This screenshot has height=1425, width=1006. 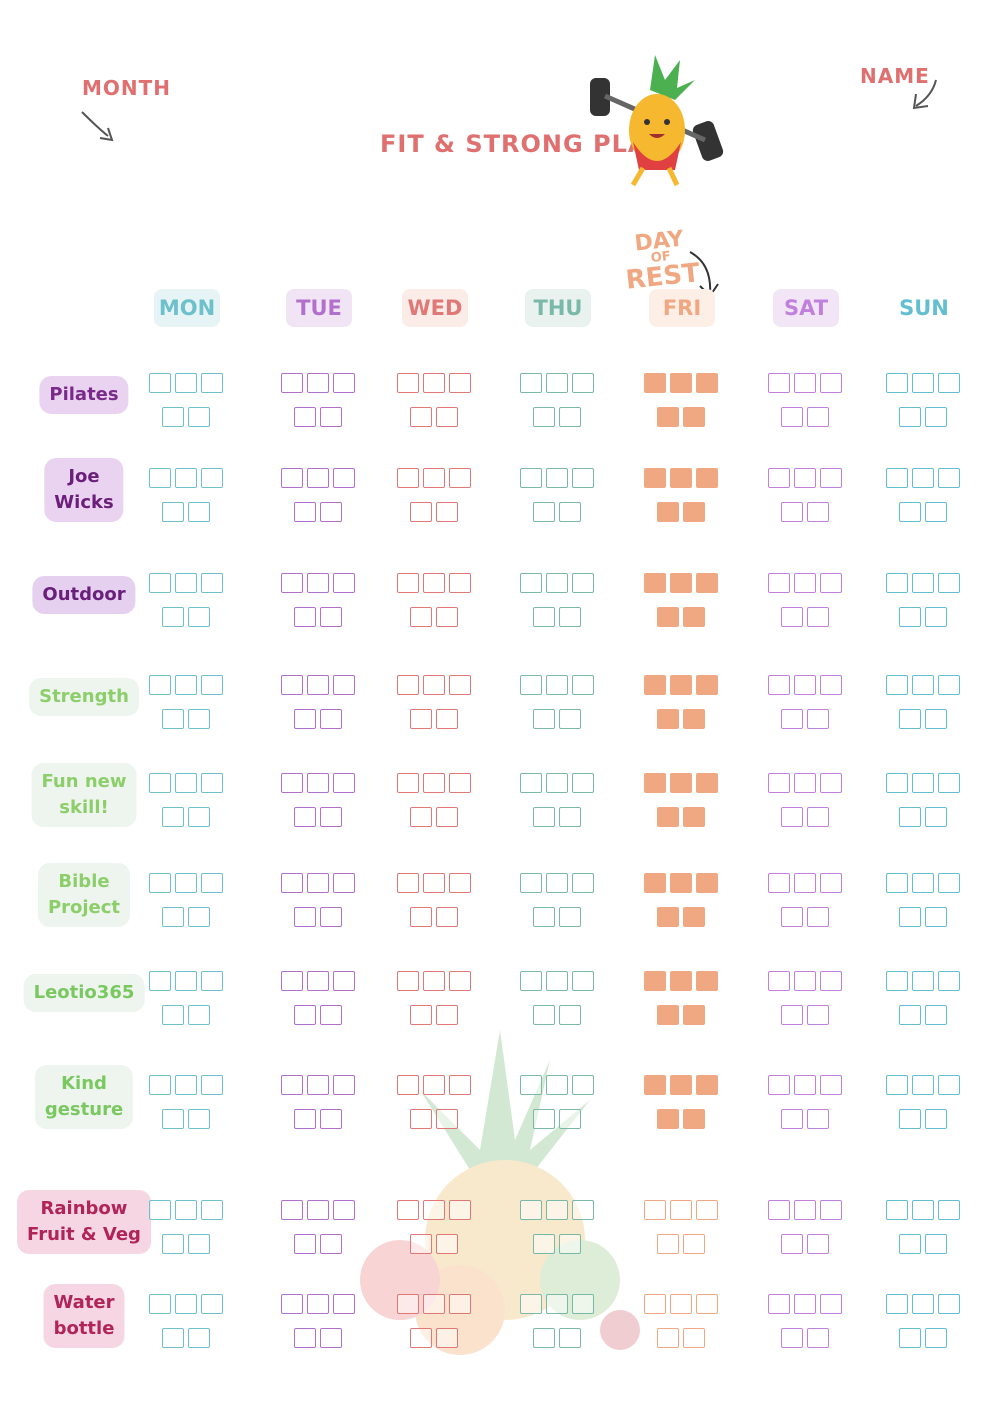 I want to click on day-label: TUE, so click(x=319, y=308).